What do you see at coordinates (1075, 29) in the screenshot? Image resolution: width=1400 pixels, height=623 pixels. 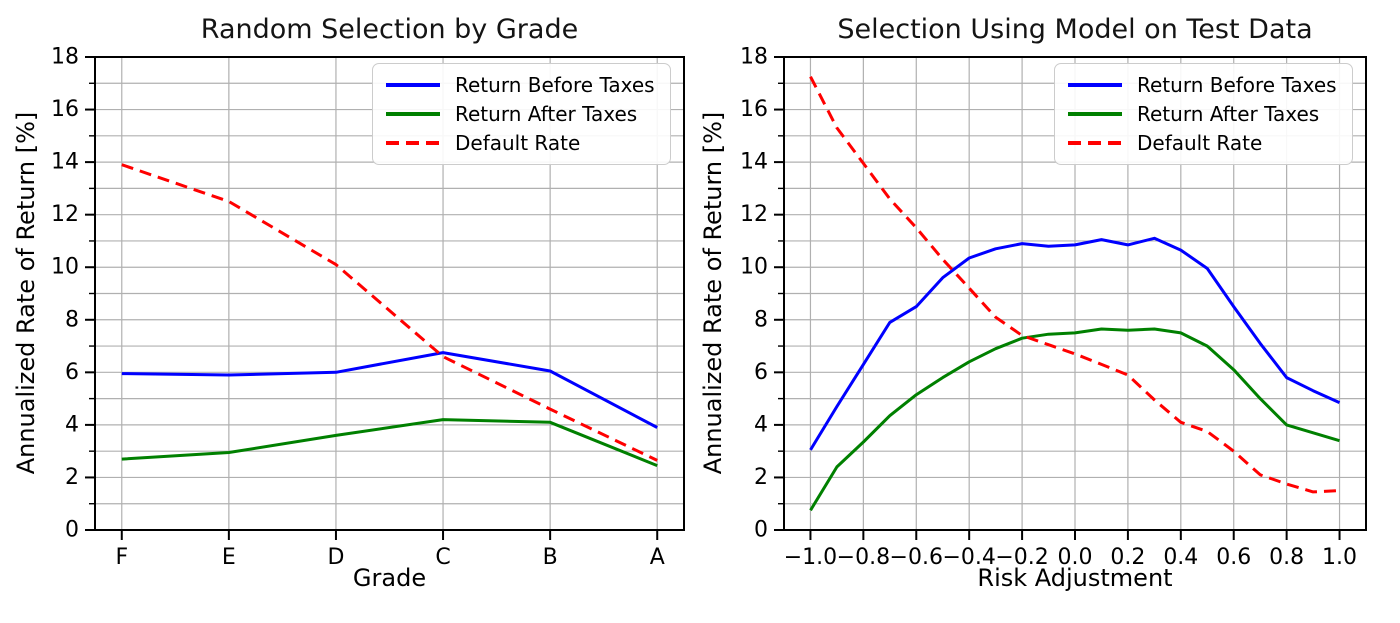 I see `right-chart-title: Selection Using Model on Test Data` at bounding box center [1075, 29].